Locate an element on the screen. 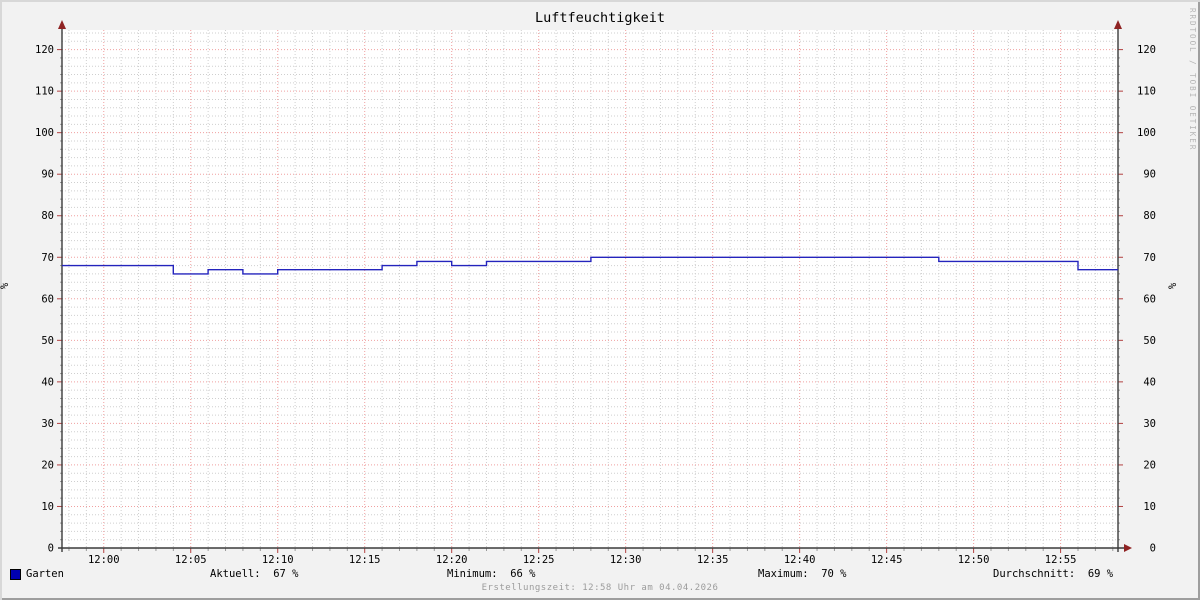 Image resolution: width=1200 pixels, height=600 pixels. y-tick-label-right: 40 is located at coordinates (1149, 382).